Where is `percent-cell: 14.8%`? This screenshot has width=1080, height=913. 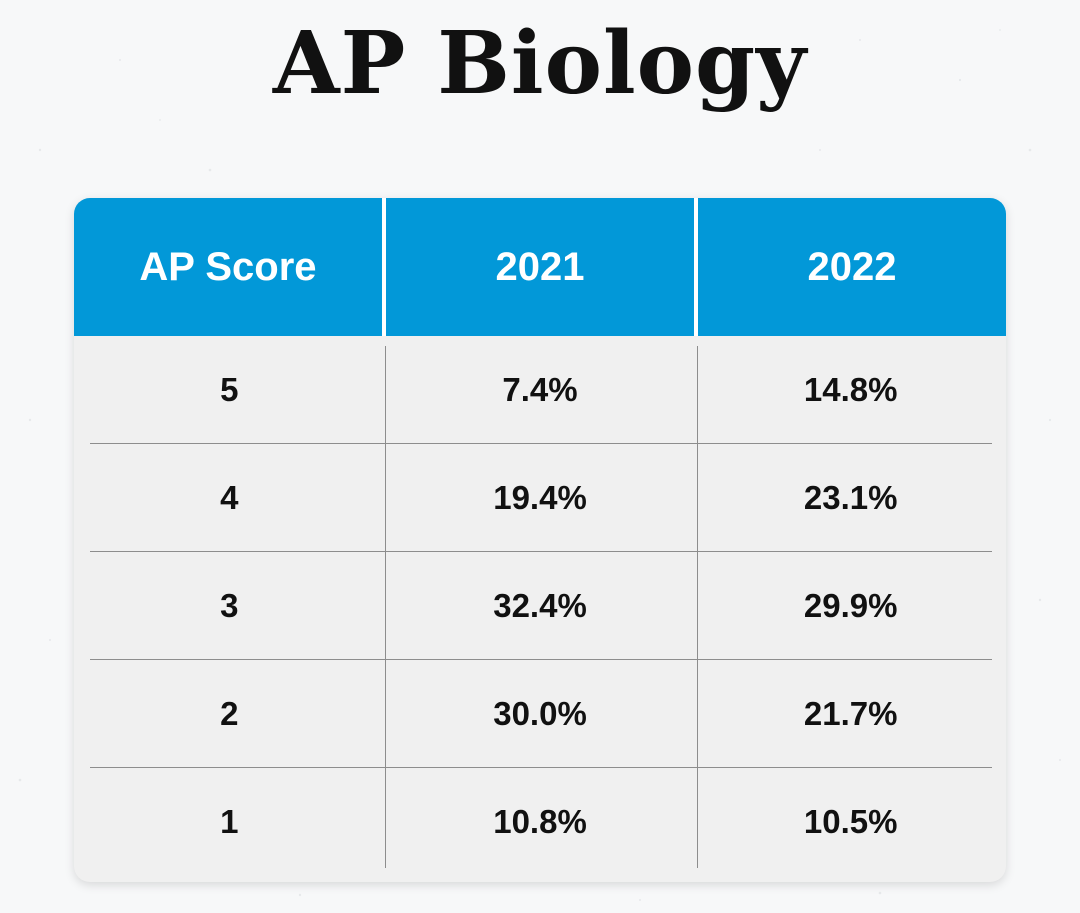 percent-cell: 14.8% is located at coordinates (850, 389).